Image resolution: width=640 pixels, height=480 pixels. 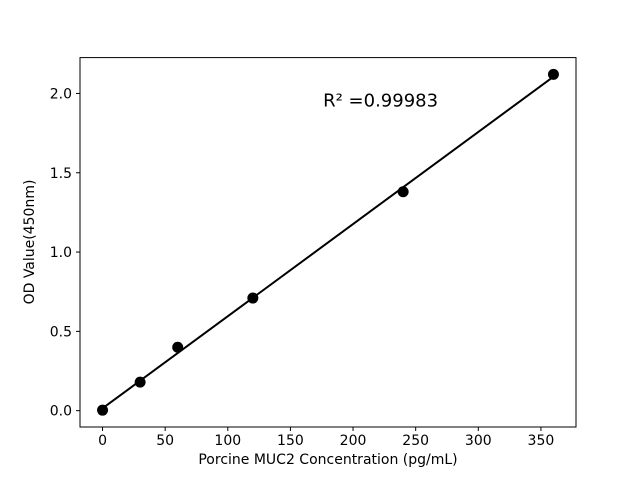 What do you see at coordinates (61, 174) in the screenshot?
I see `y-tick-label: 1.5` at bounding box center [61, 174].